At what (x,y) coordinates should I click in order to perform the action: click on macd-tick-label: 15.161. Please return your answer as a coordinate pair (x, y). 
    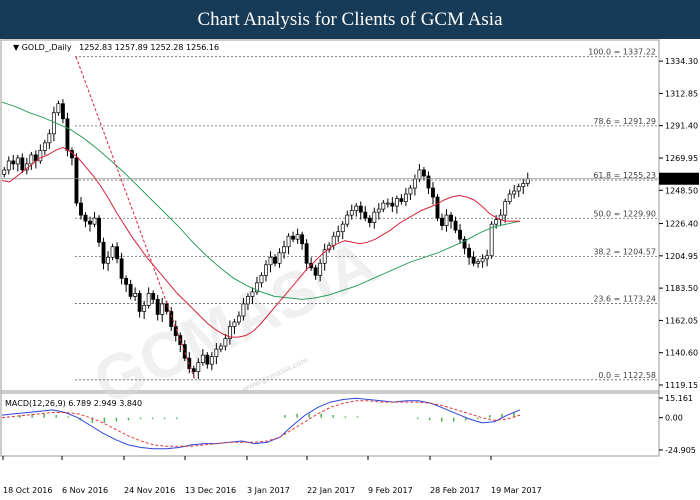
    Looking at the image, I should click on (679, 398).